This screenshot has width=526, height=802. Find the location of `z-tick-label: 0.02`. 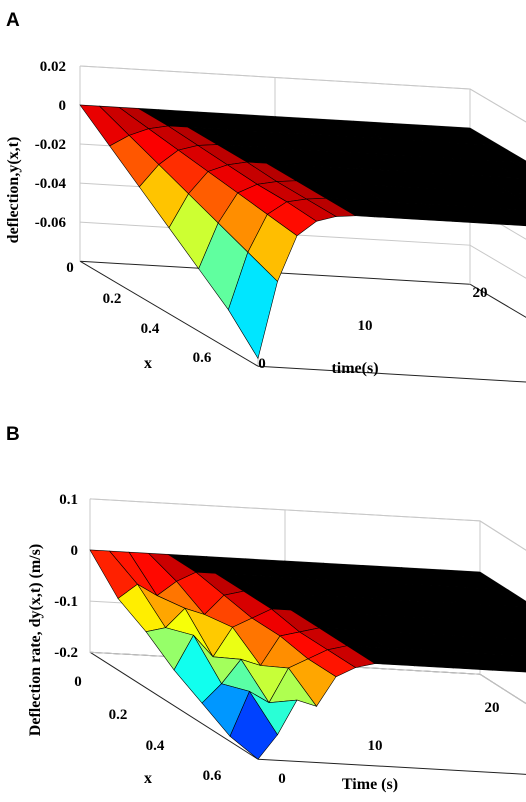

z-tick-label: 0.02 is located at coordinates (53, 67).